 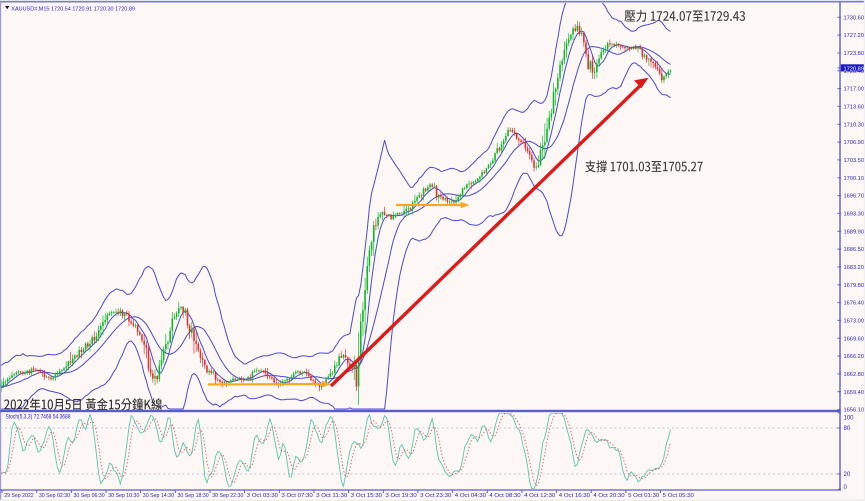 I want to click on svg-text: 100, so click(x=849, y=419).